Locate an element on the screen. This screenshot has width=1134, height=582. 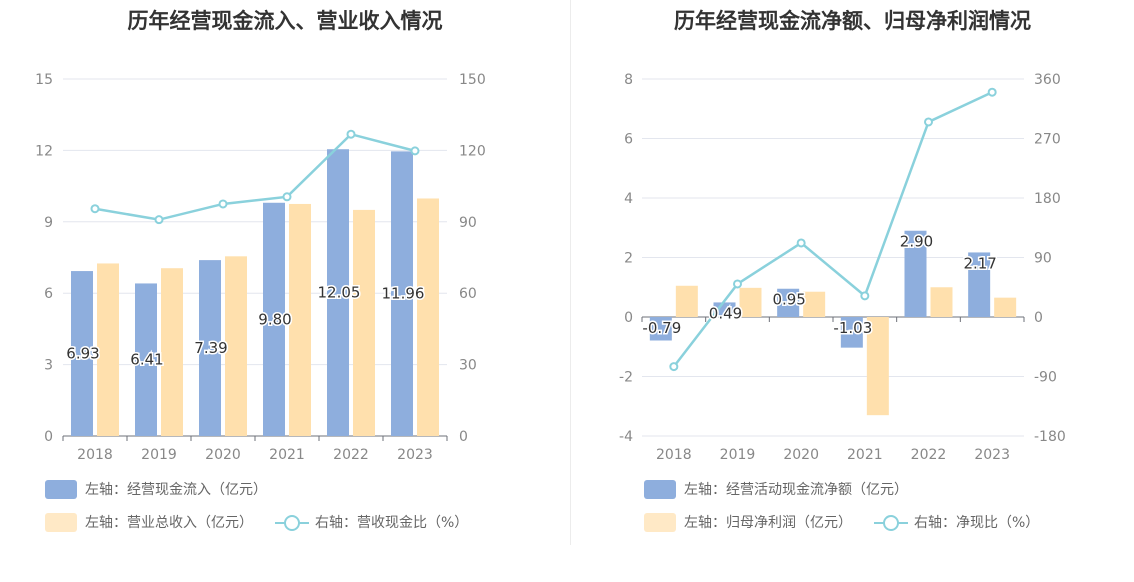
left-axis-tick-label: 12 is located at coordinates (44, 151).